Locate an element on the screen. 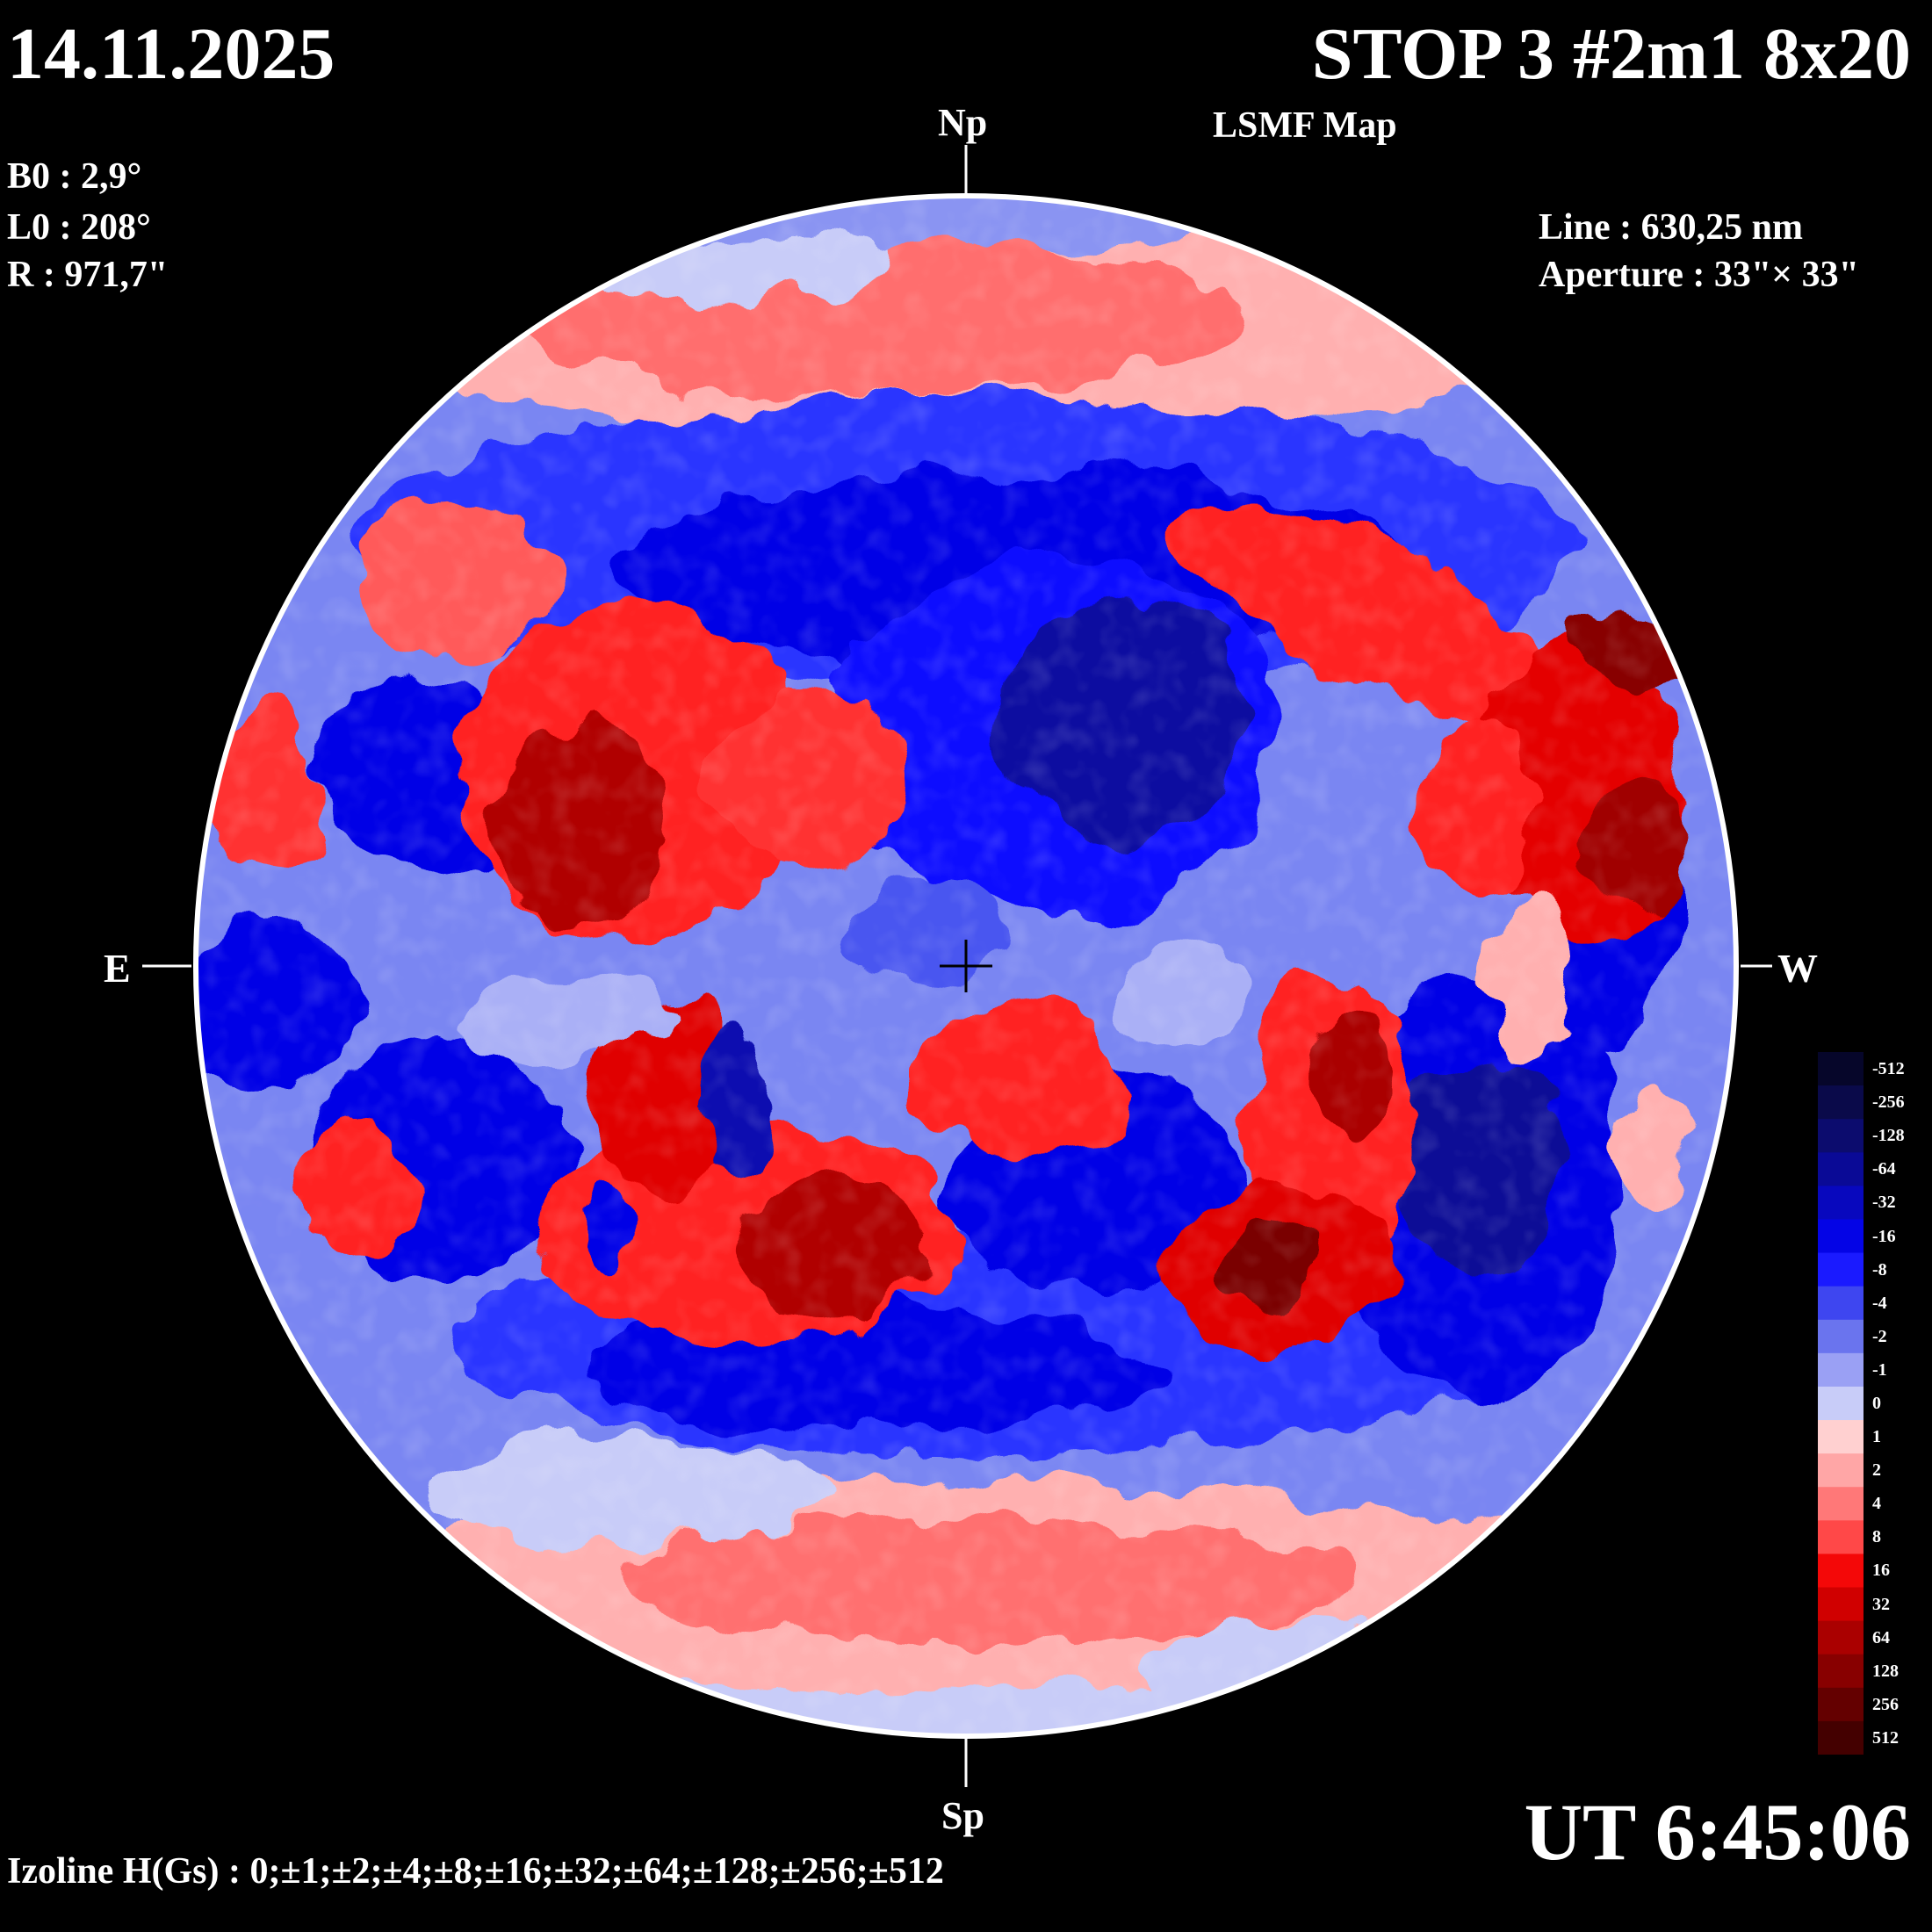 Image resolution: width=1932 pixels, height=1932 pixels. colorbar-label: 4 is located at coordinates (1876, 1504).